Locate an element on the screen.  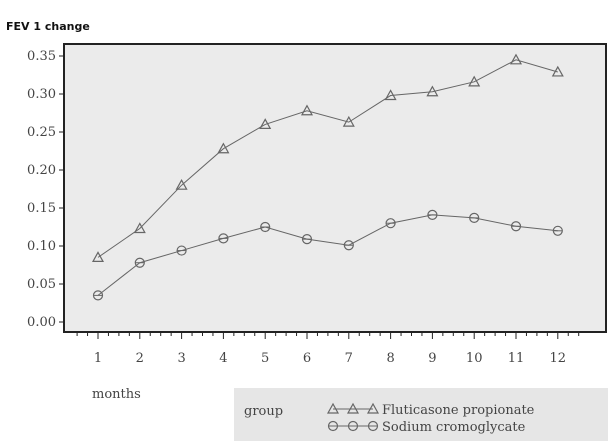
legend-entry: Fluticasone propionate is located at coordinates (430, 410).